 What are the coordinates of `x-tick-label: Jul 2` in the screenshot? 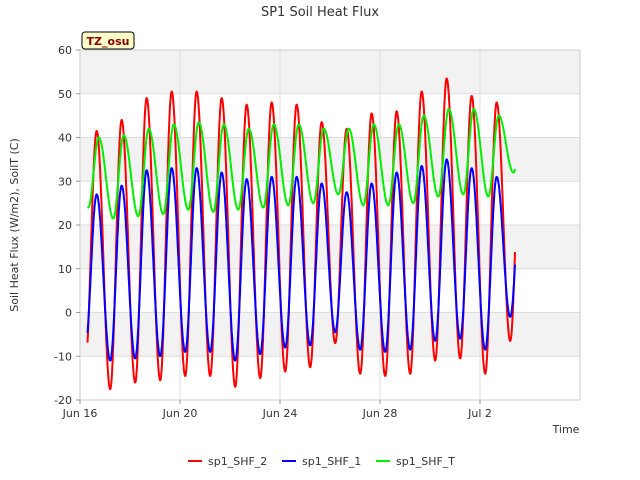 It's located at (479, 413).